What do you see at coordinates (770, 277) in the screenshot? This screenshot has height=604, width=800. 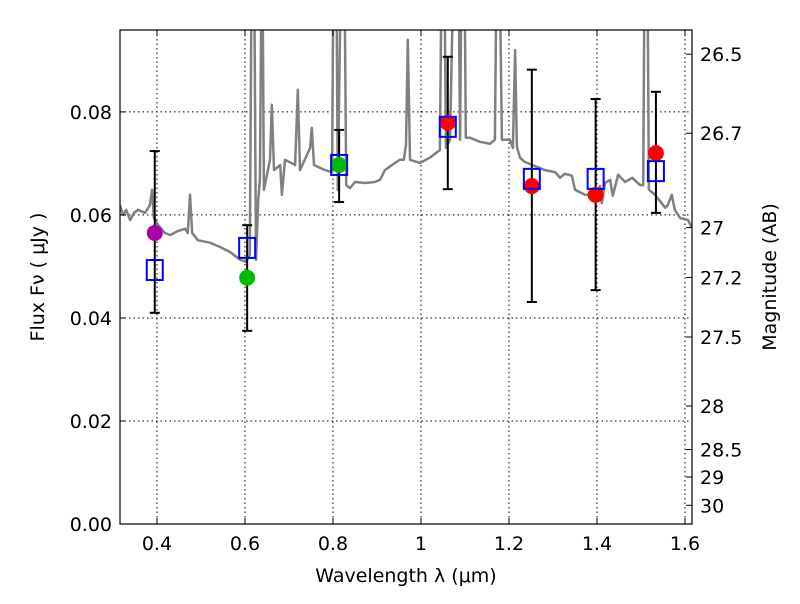 I see `right-axis-label: Magnitude (AB)` at bounding box center [770, 277].